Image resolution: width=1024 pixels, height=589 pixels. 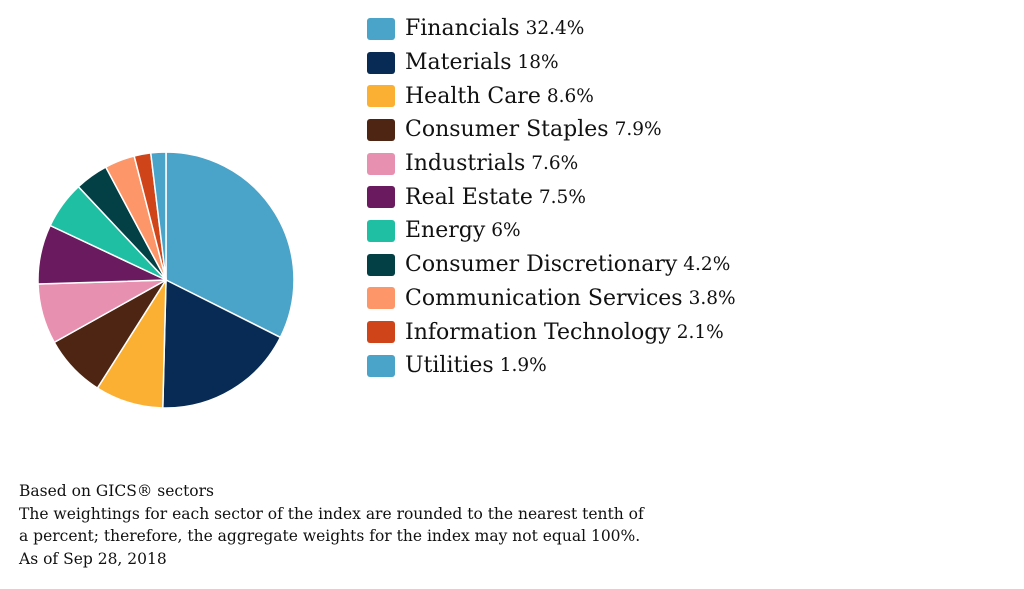 What do you see at coordinates (638, 130) in the screenshot?
I see `legend-value: 7.9%` at bounding box center [638, 130].